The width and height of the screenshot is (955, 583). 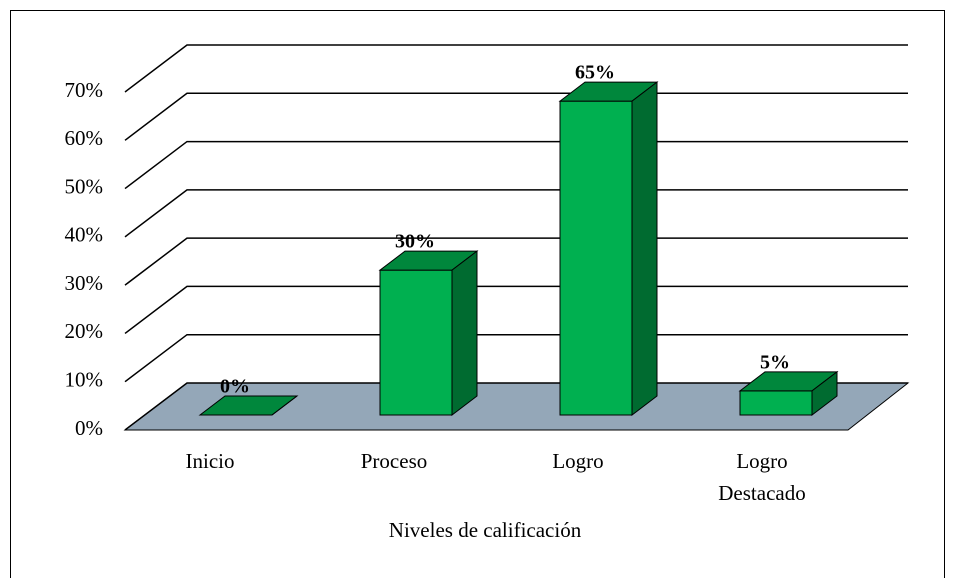 What do you see at coordinates (84, 380) in the screenshot?
I see `y-tick-label: 10%` at bounding box center [84, 380].